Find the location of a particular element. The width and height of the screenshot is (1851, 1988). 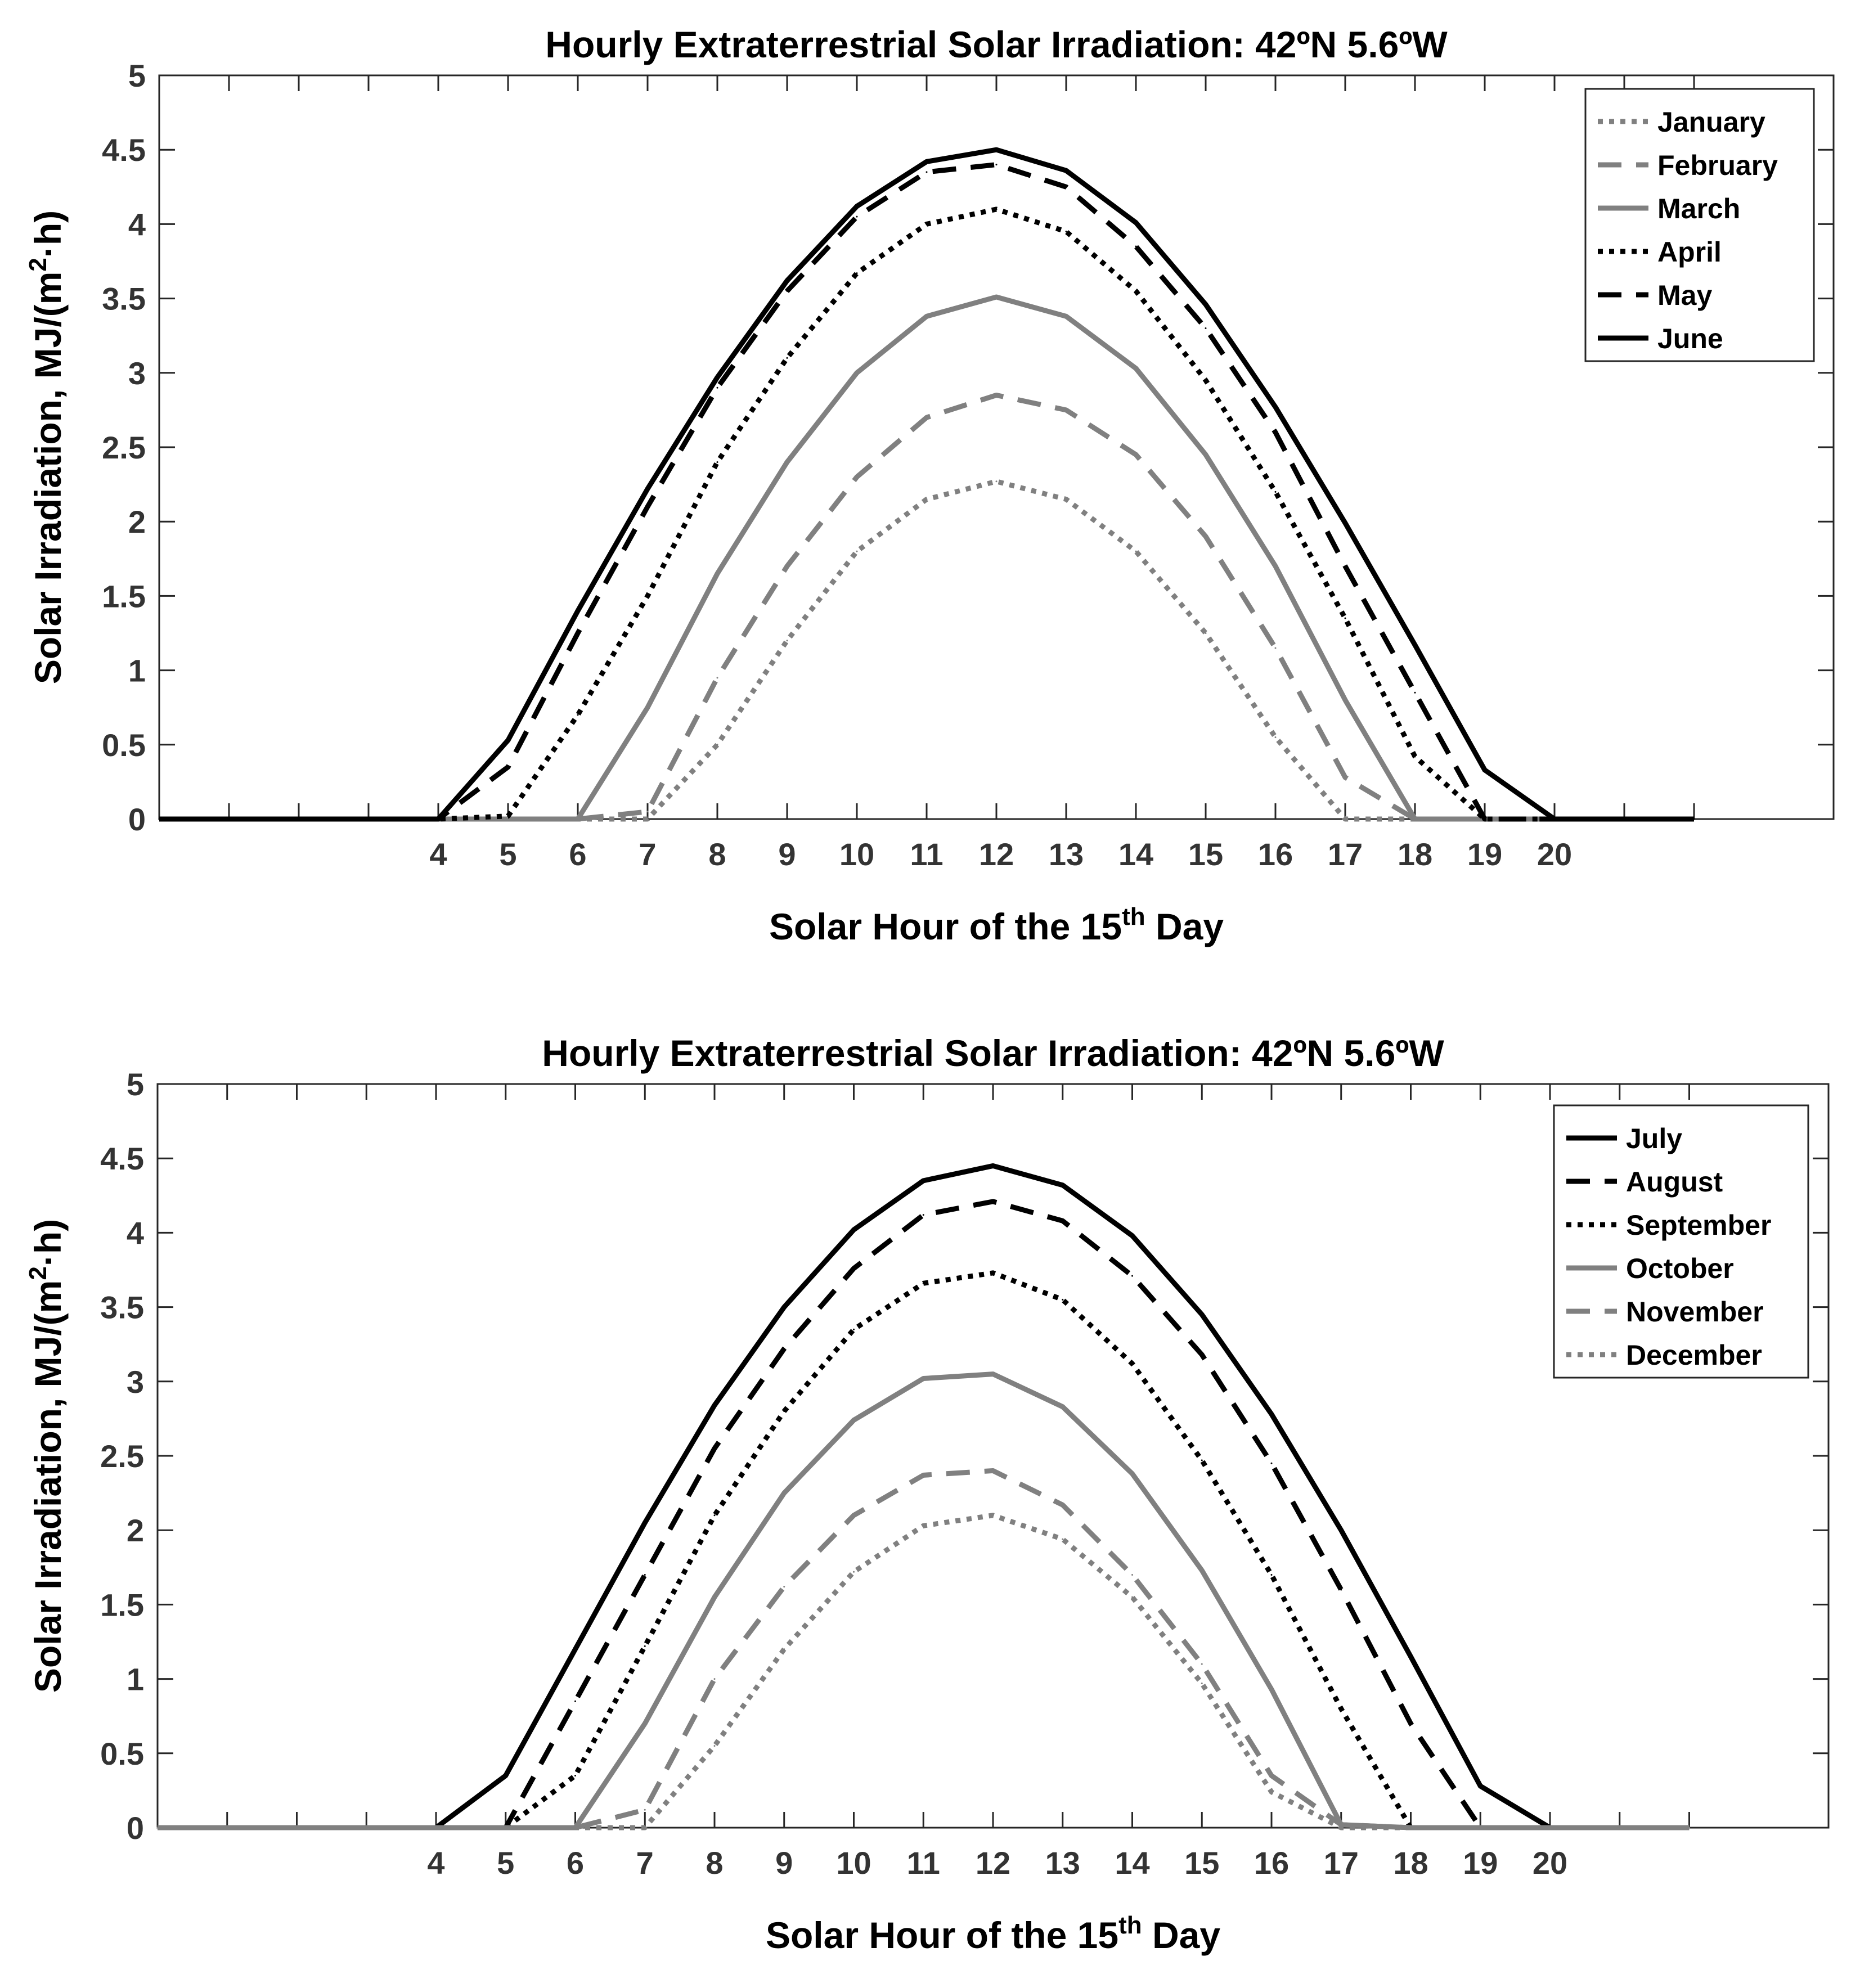

y-tick-label: 3 is located at coordinates (137, 373).